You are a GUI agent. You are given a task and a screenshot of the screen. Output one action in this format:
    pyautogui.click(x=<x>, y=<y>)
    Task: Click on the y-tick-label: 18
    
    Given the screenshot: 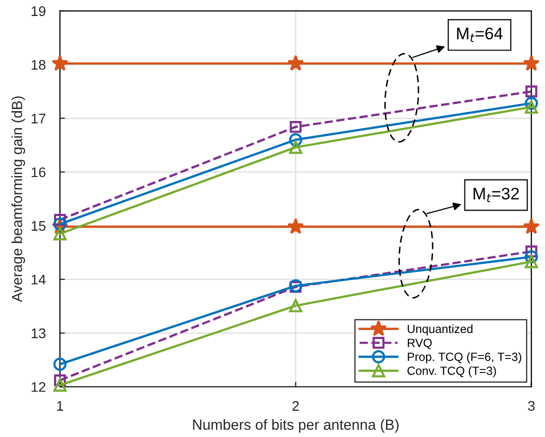 What is the action you would take?
    pyautogui.click(x=39, y=65)
    